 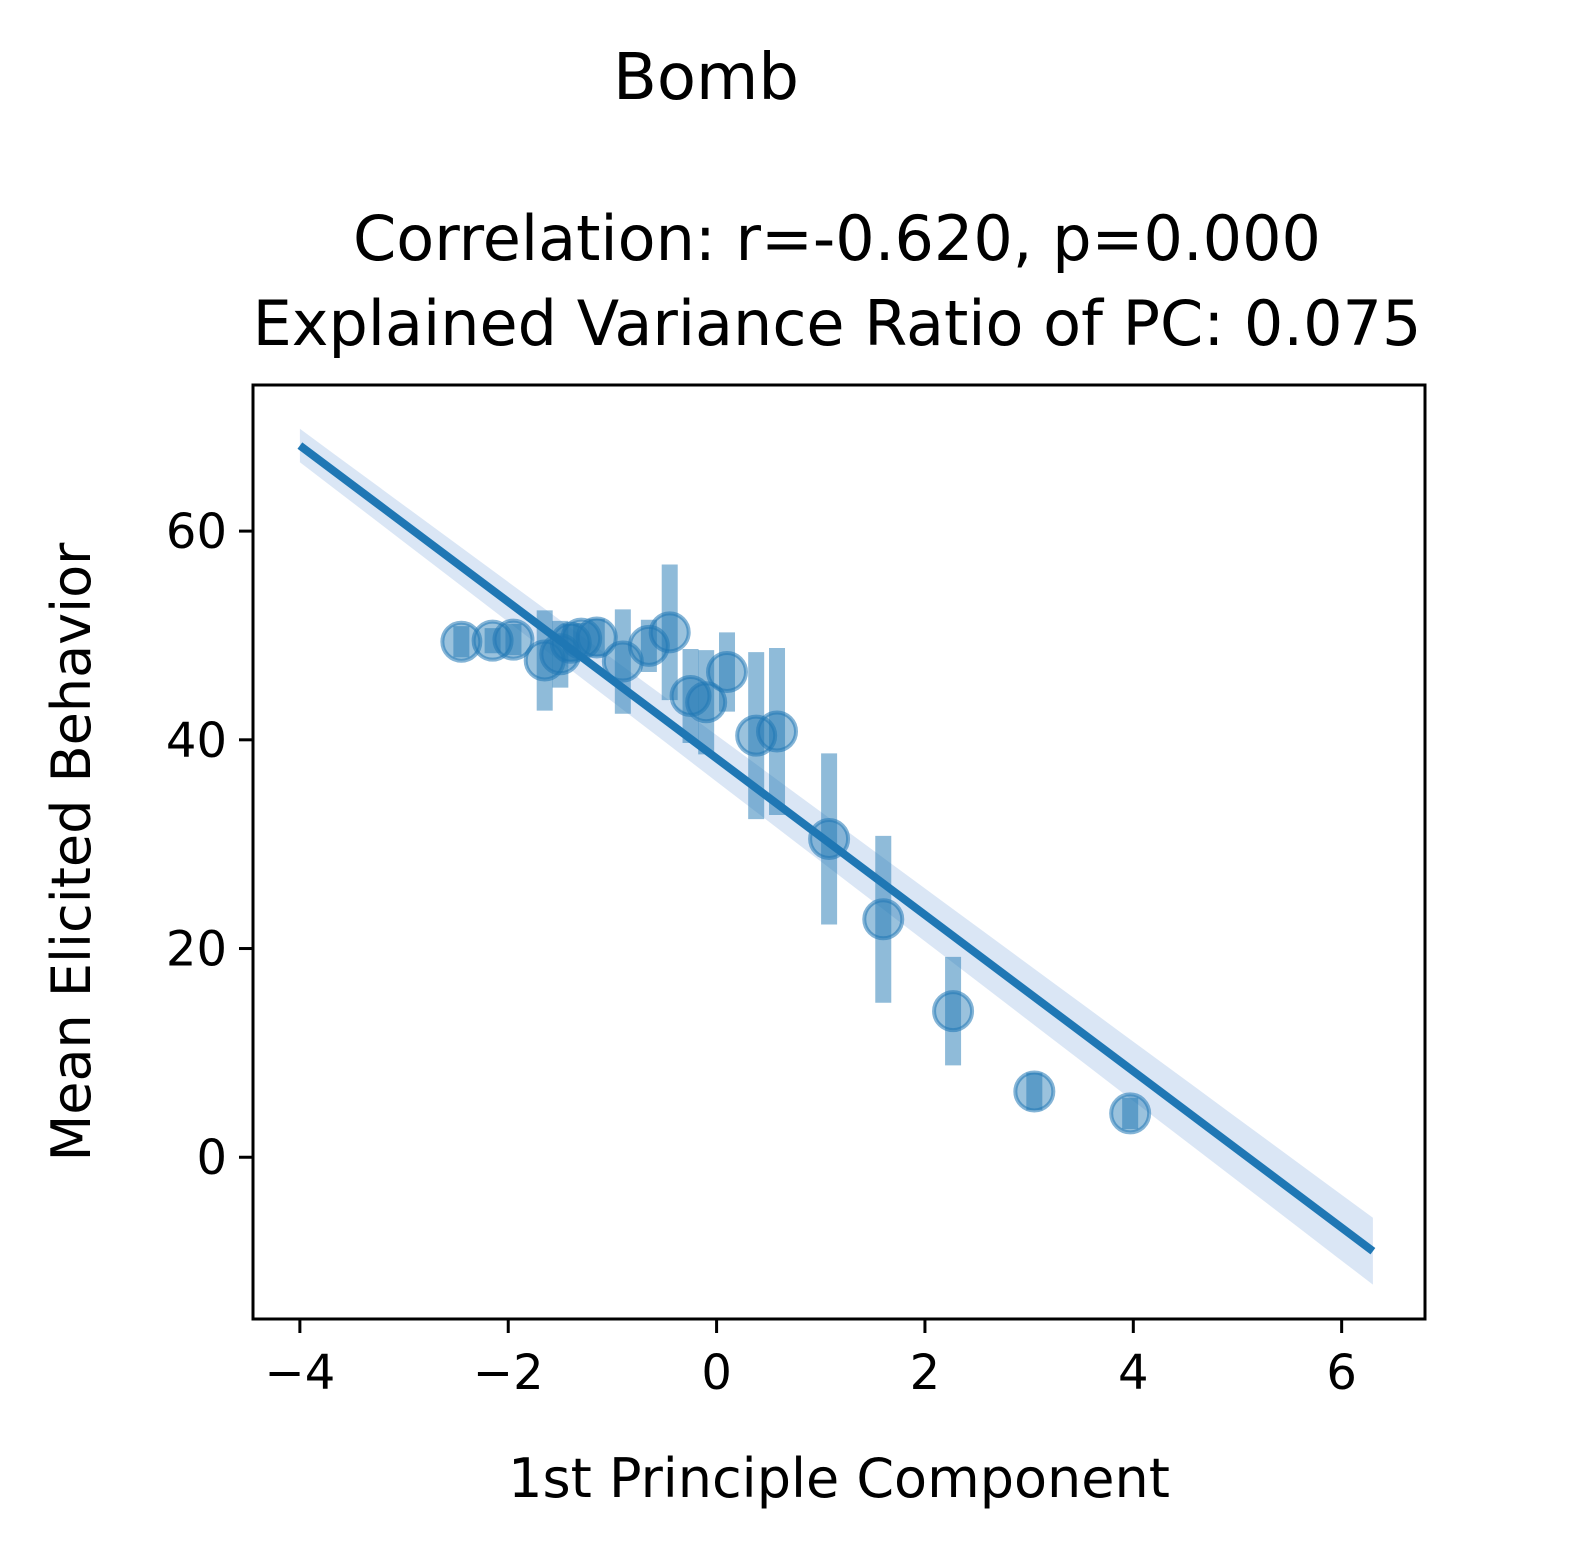 What do you see at coordinates (1341, 1373) in the screenshot?
I see `x-tick-label: 6` at bounding box center [1341, 1373].